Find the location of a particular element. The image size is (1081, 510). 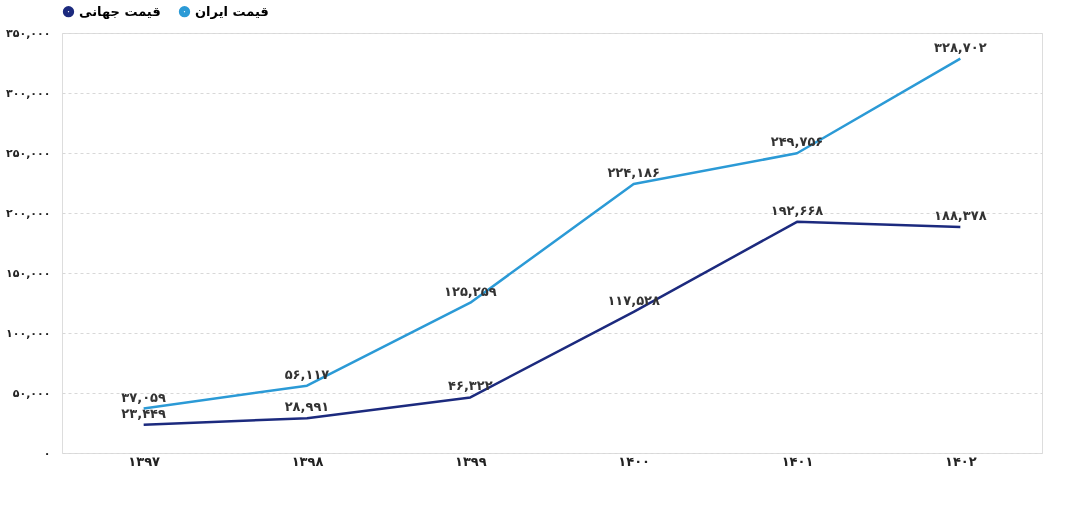

data-label: ۲۳,۴۴۹ is located at coordinates (144, 413).